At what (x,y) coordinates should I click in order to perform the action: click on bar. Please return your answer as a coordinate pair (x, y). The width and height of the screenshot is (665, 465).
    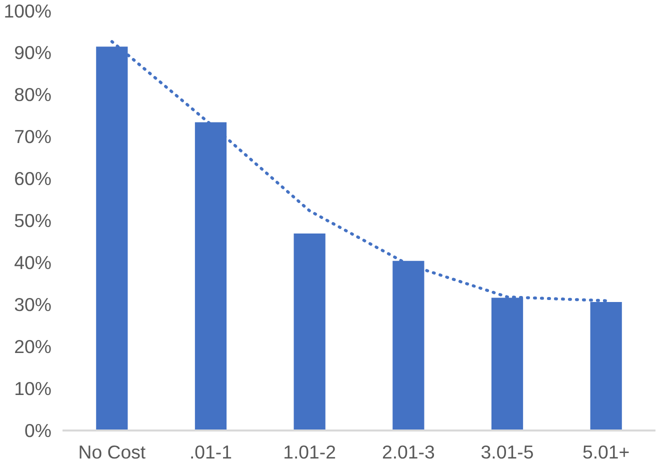
    Looking at the image, I should click on (310, 332).